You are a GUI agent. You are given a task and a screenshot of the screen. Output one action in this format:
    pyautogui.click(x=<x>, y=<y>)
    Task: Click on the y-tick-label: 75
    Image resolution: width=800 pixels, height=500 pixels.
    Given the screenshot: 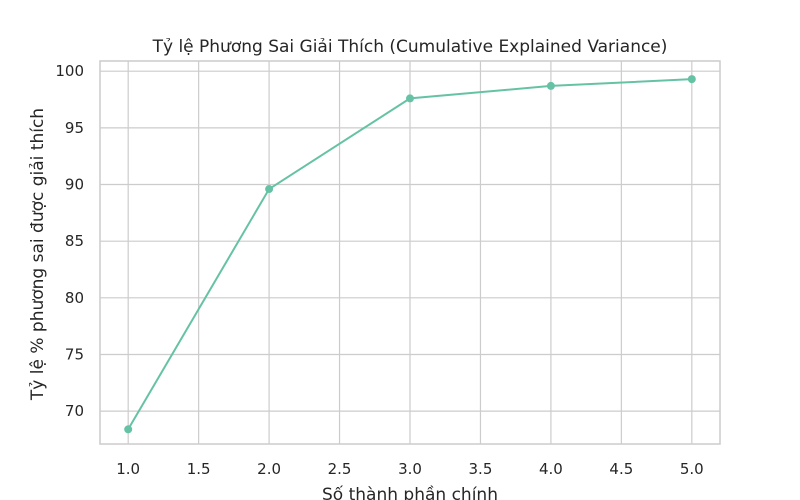 What is the action you would take?
    pyautogui.click(x=74, y=354)
    